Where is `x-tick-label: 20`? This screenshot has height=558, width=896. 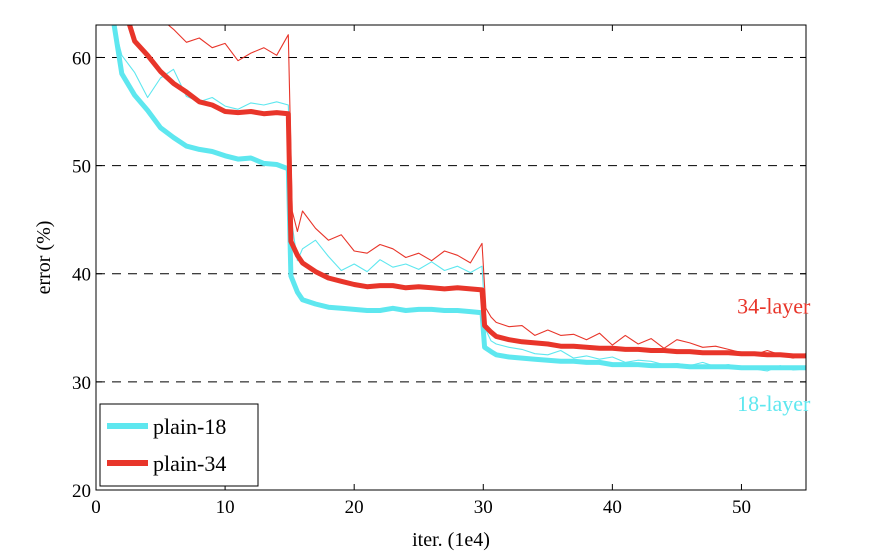 x-tick-label: 20 is located at coordinates (354, 507).